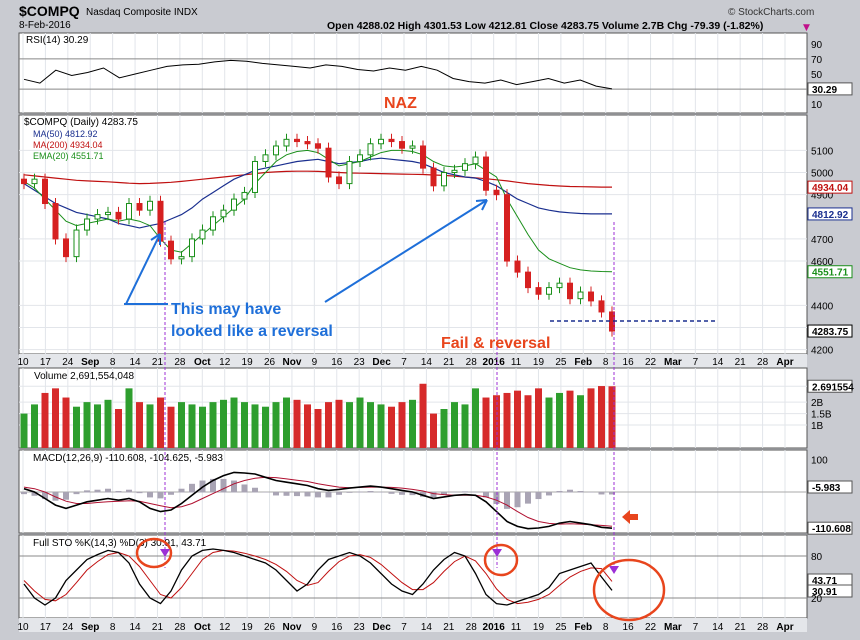  What do you see at coordinates (68, 156) in the screenshot?
I see `legend-ema20: EMA(20) 4551.71` at bounding box center [68, 156].